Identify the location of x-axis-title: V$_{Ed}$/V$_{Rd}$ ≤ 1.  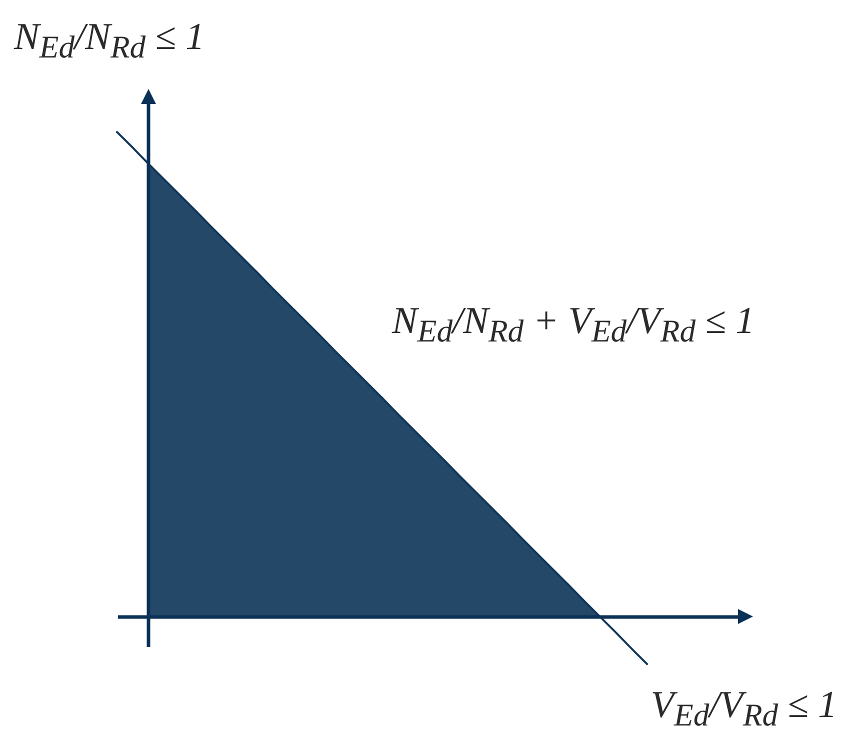
(743, 709).